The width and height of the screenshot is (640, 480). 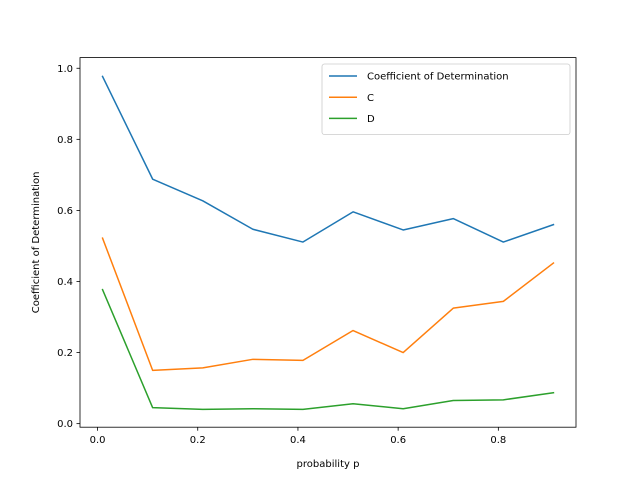 What do you see at coordinates (328, 464) in the screenshot?
I see `x-axis-label: probability p` at bounding box center [328, 464].